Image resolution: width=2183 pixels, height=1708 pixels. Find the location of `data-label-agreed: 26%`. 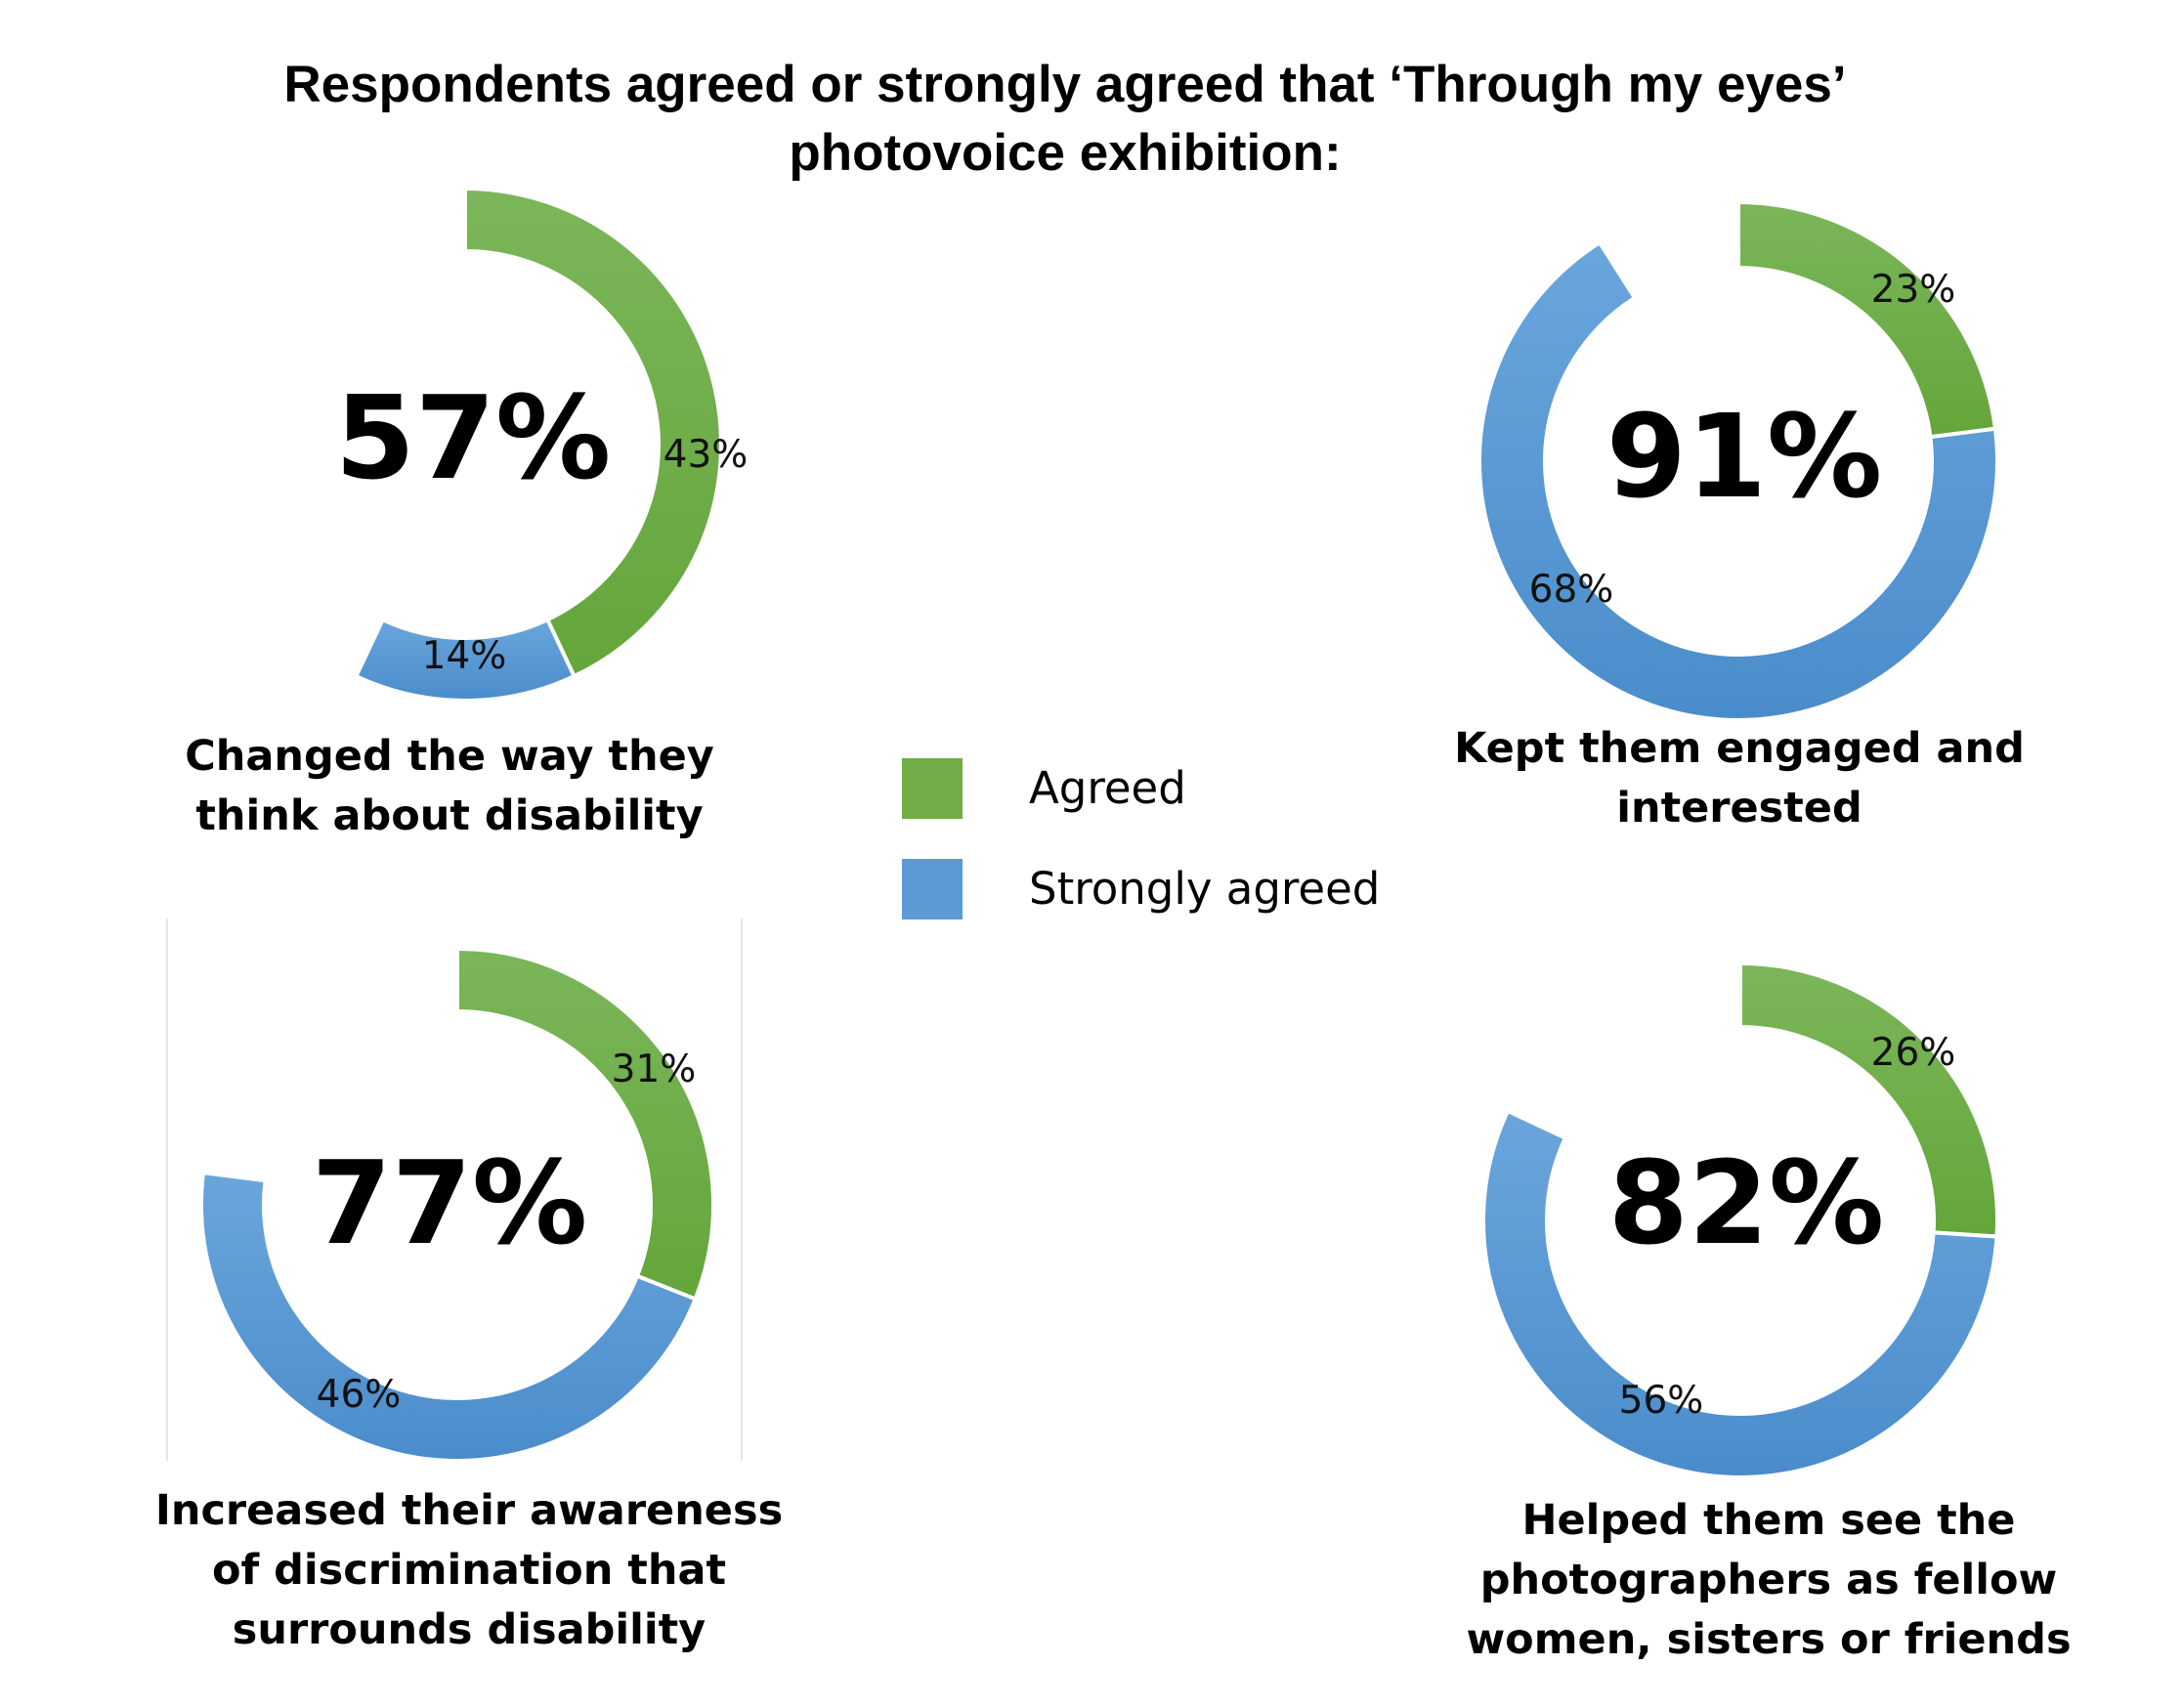

data-label-agreed: 26% is located at coordinates (1913, 1053).